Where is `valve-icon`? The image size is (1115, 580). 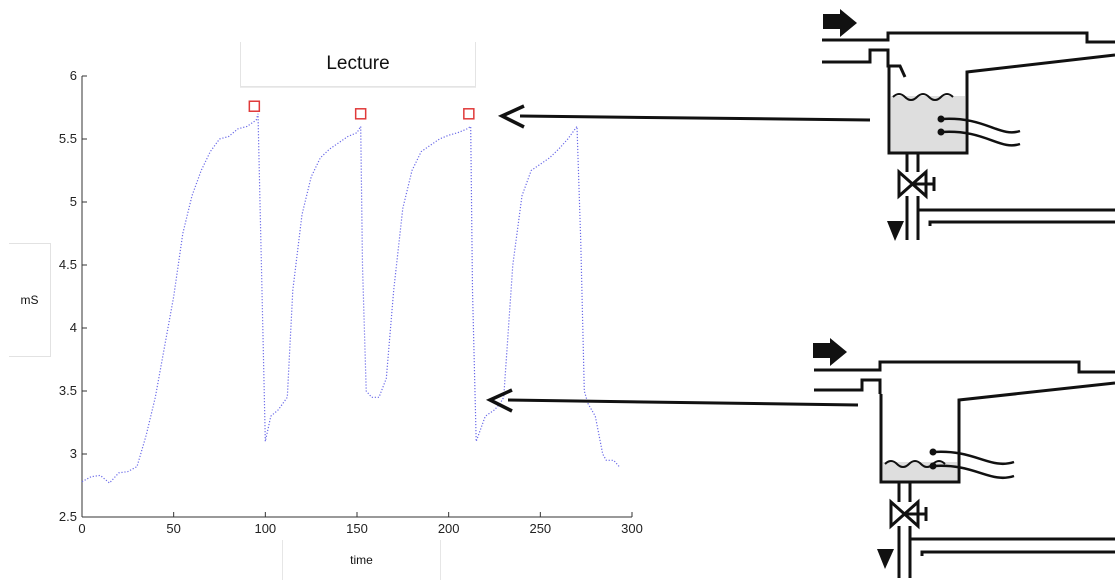
valve-icon is located at coordinates (916, 184).